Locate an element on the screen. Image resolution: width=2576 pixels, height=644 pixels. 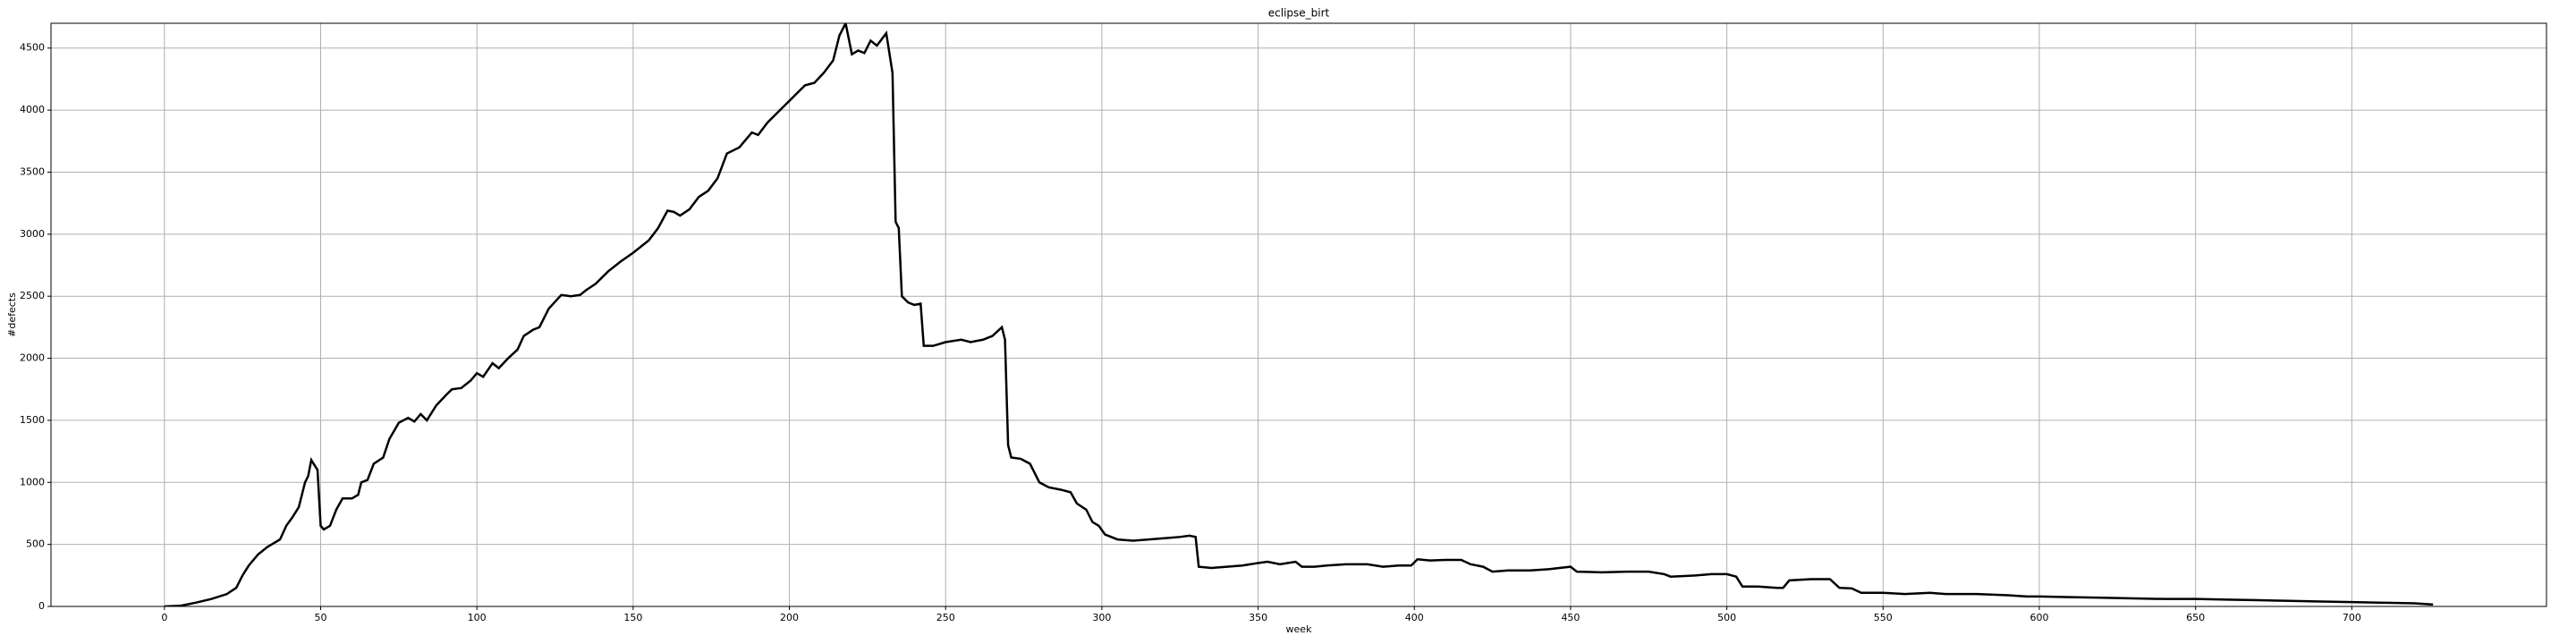
y-tick-label: 2000 is located at coordinates (32, 358).